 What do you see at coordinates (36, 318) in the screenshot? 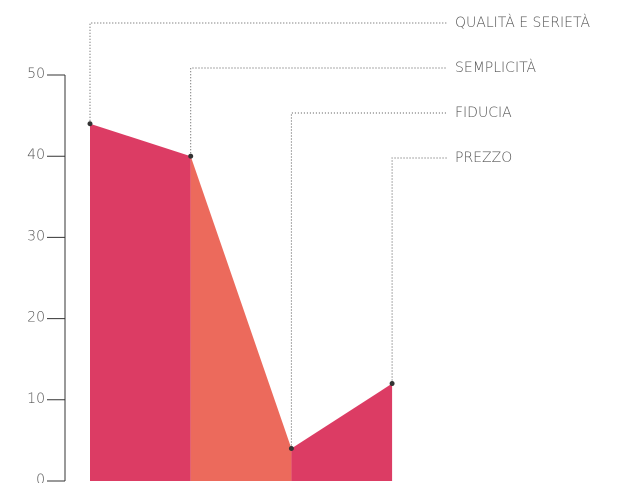
I see `y-tick-label: 20` at bounding box center [36, 318].